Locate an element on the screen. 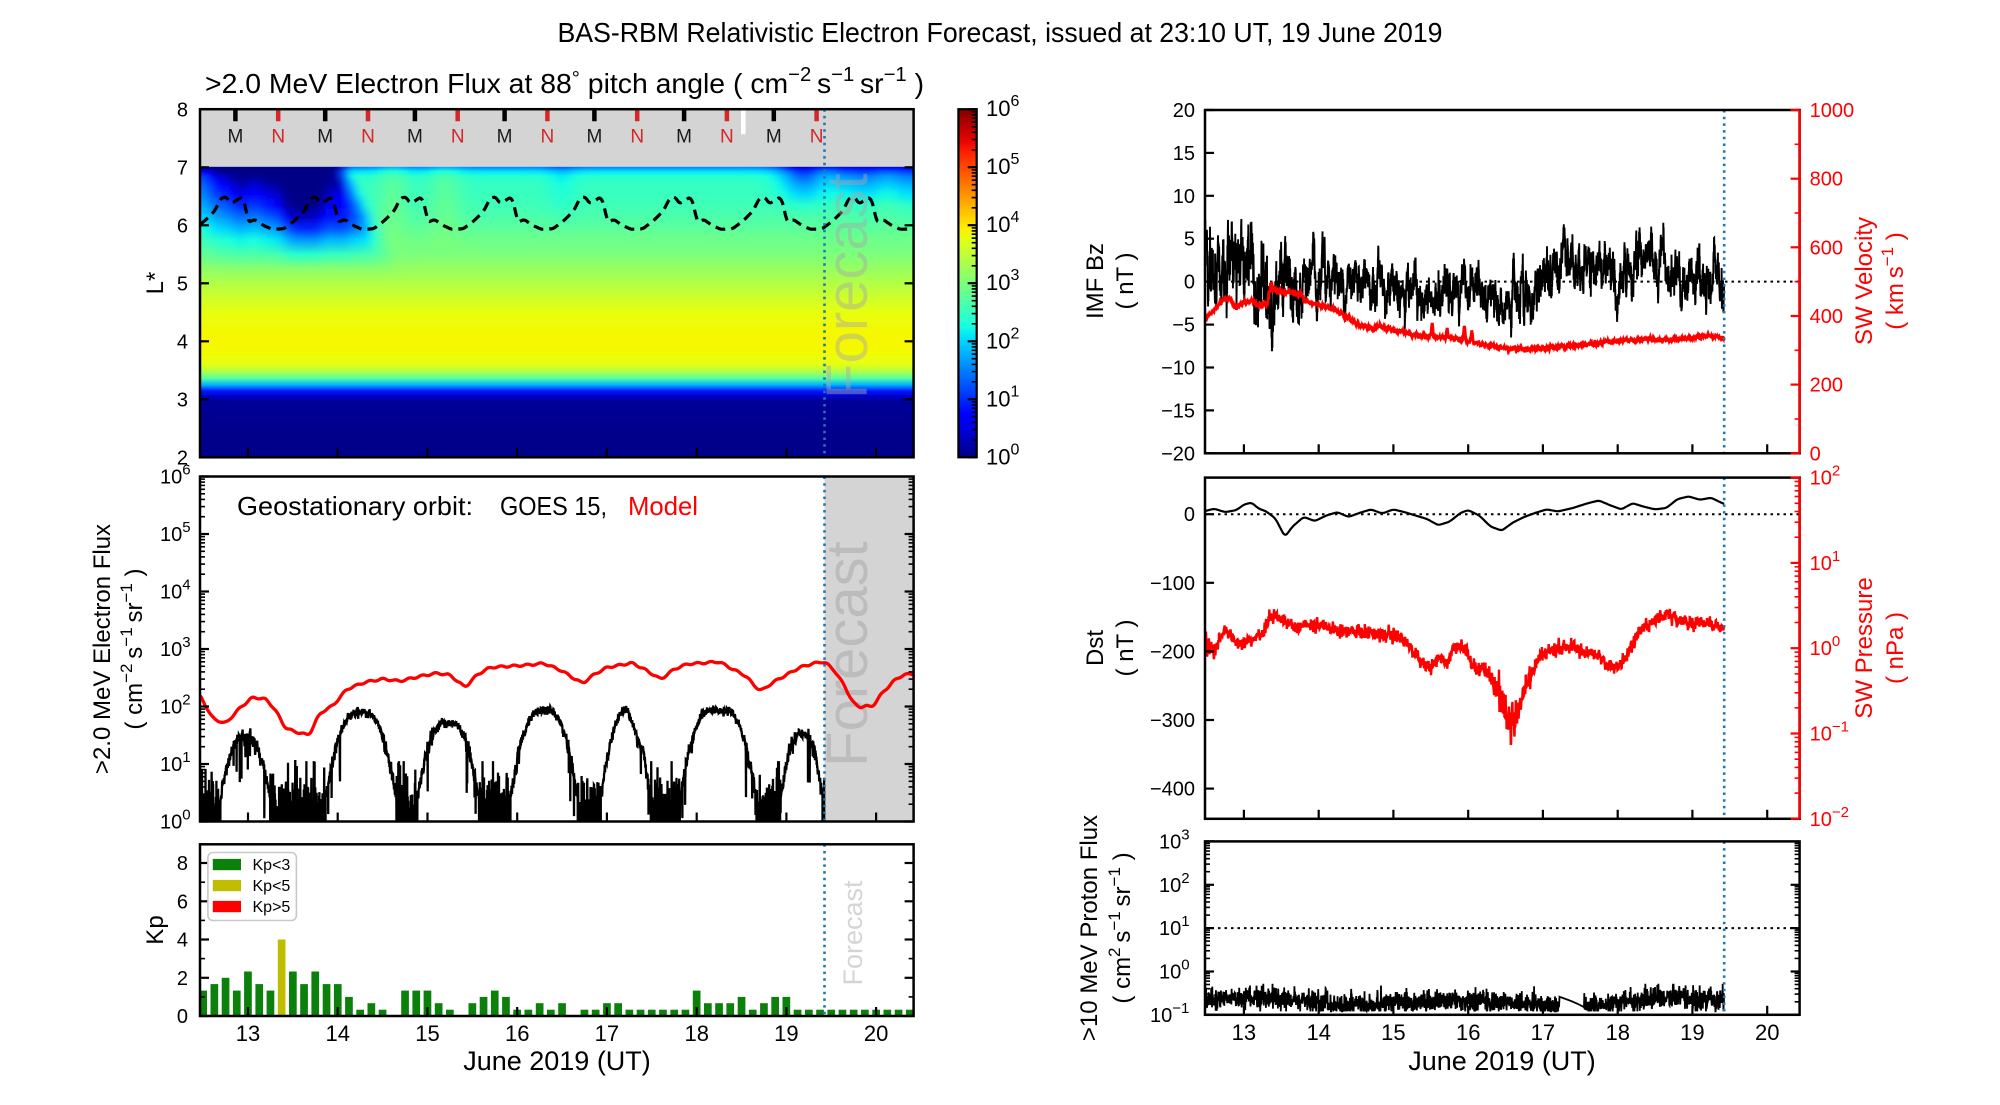 This screenshot has height=1105, width=2000. svg-text: Kp is located at coordinates (155, 929).